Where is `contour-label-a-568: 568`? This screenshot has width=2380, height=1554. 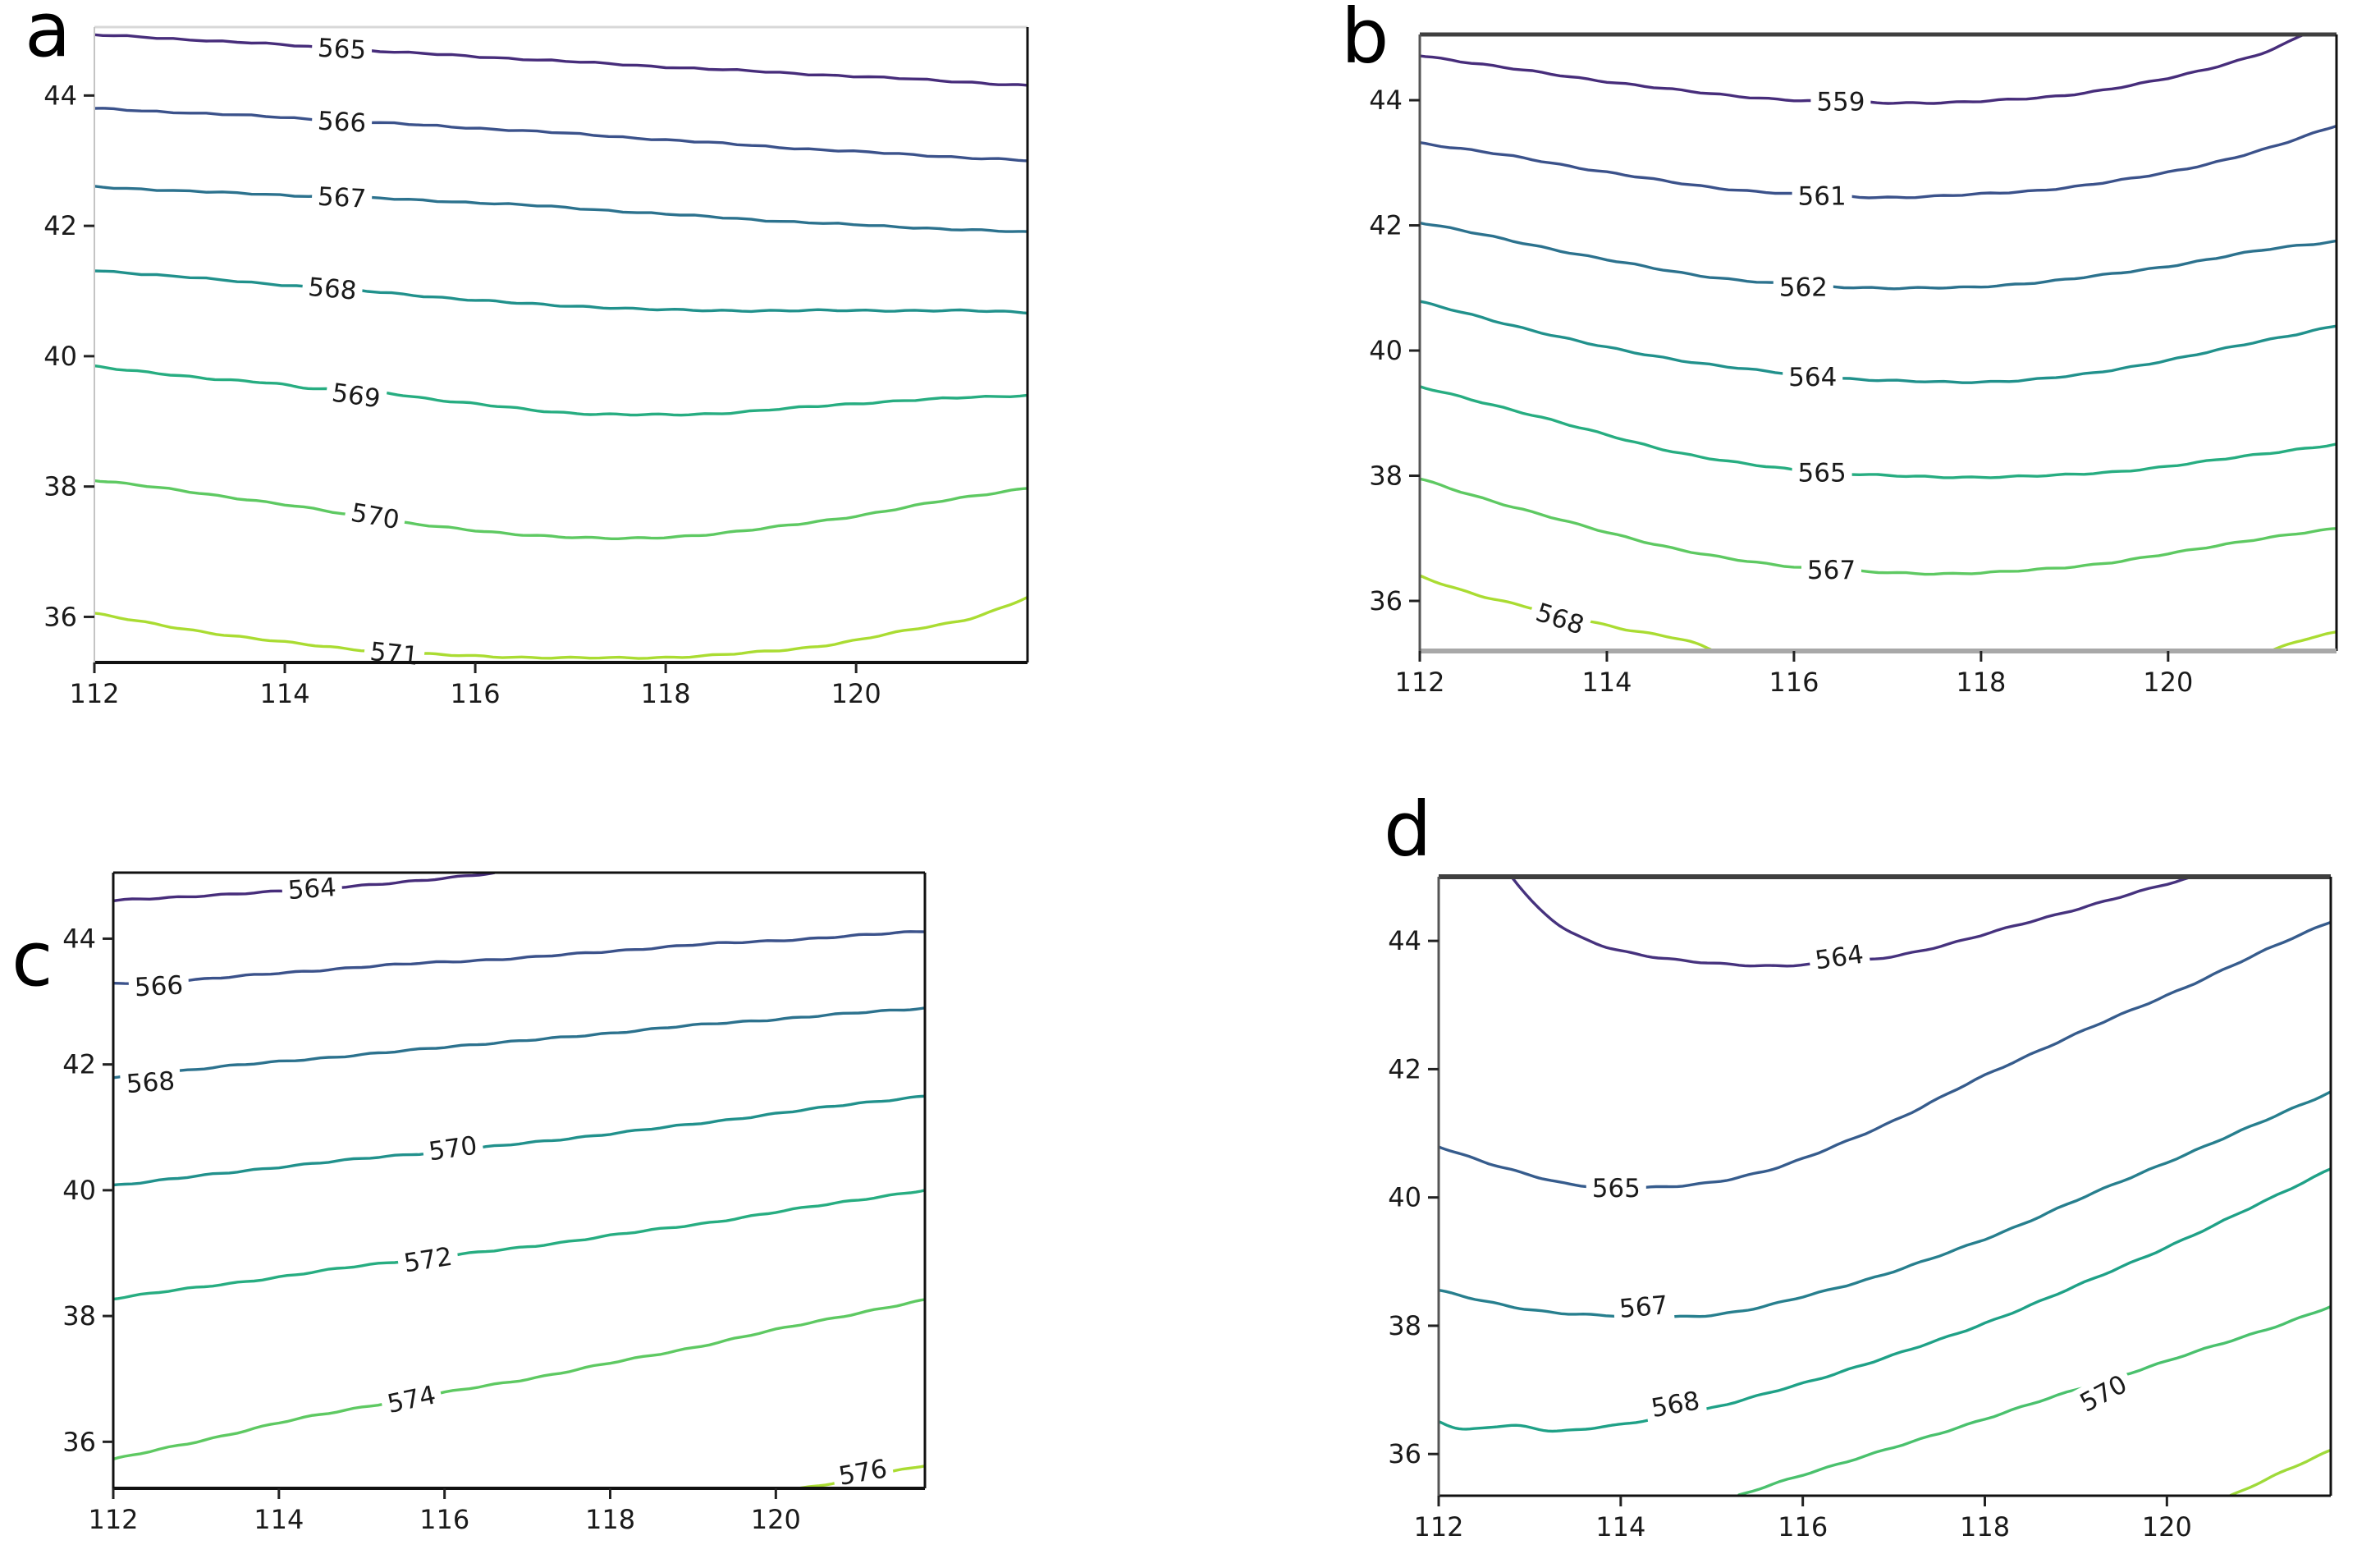
contour-label-a-568: 568 is located at coordinates (332, 288).